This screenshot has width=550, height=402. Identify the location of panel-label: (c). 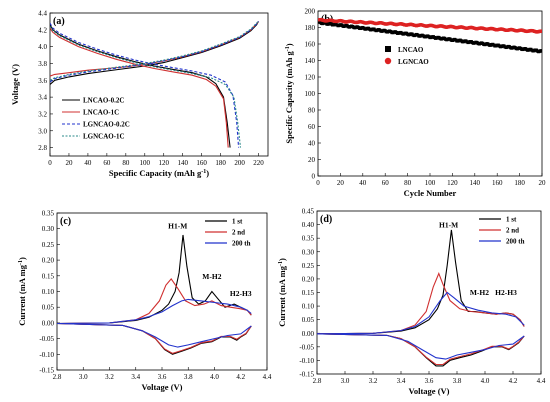
(65, 221).